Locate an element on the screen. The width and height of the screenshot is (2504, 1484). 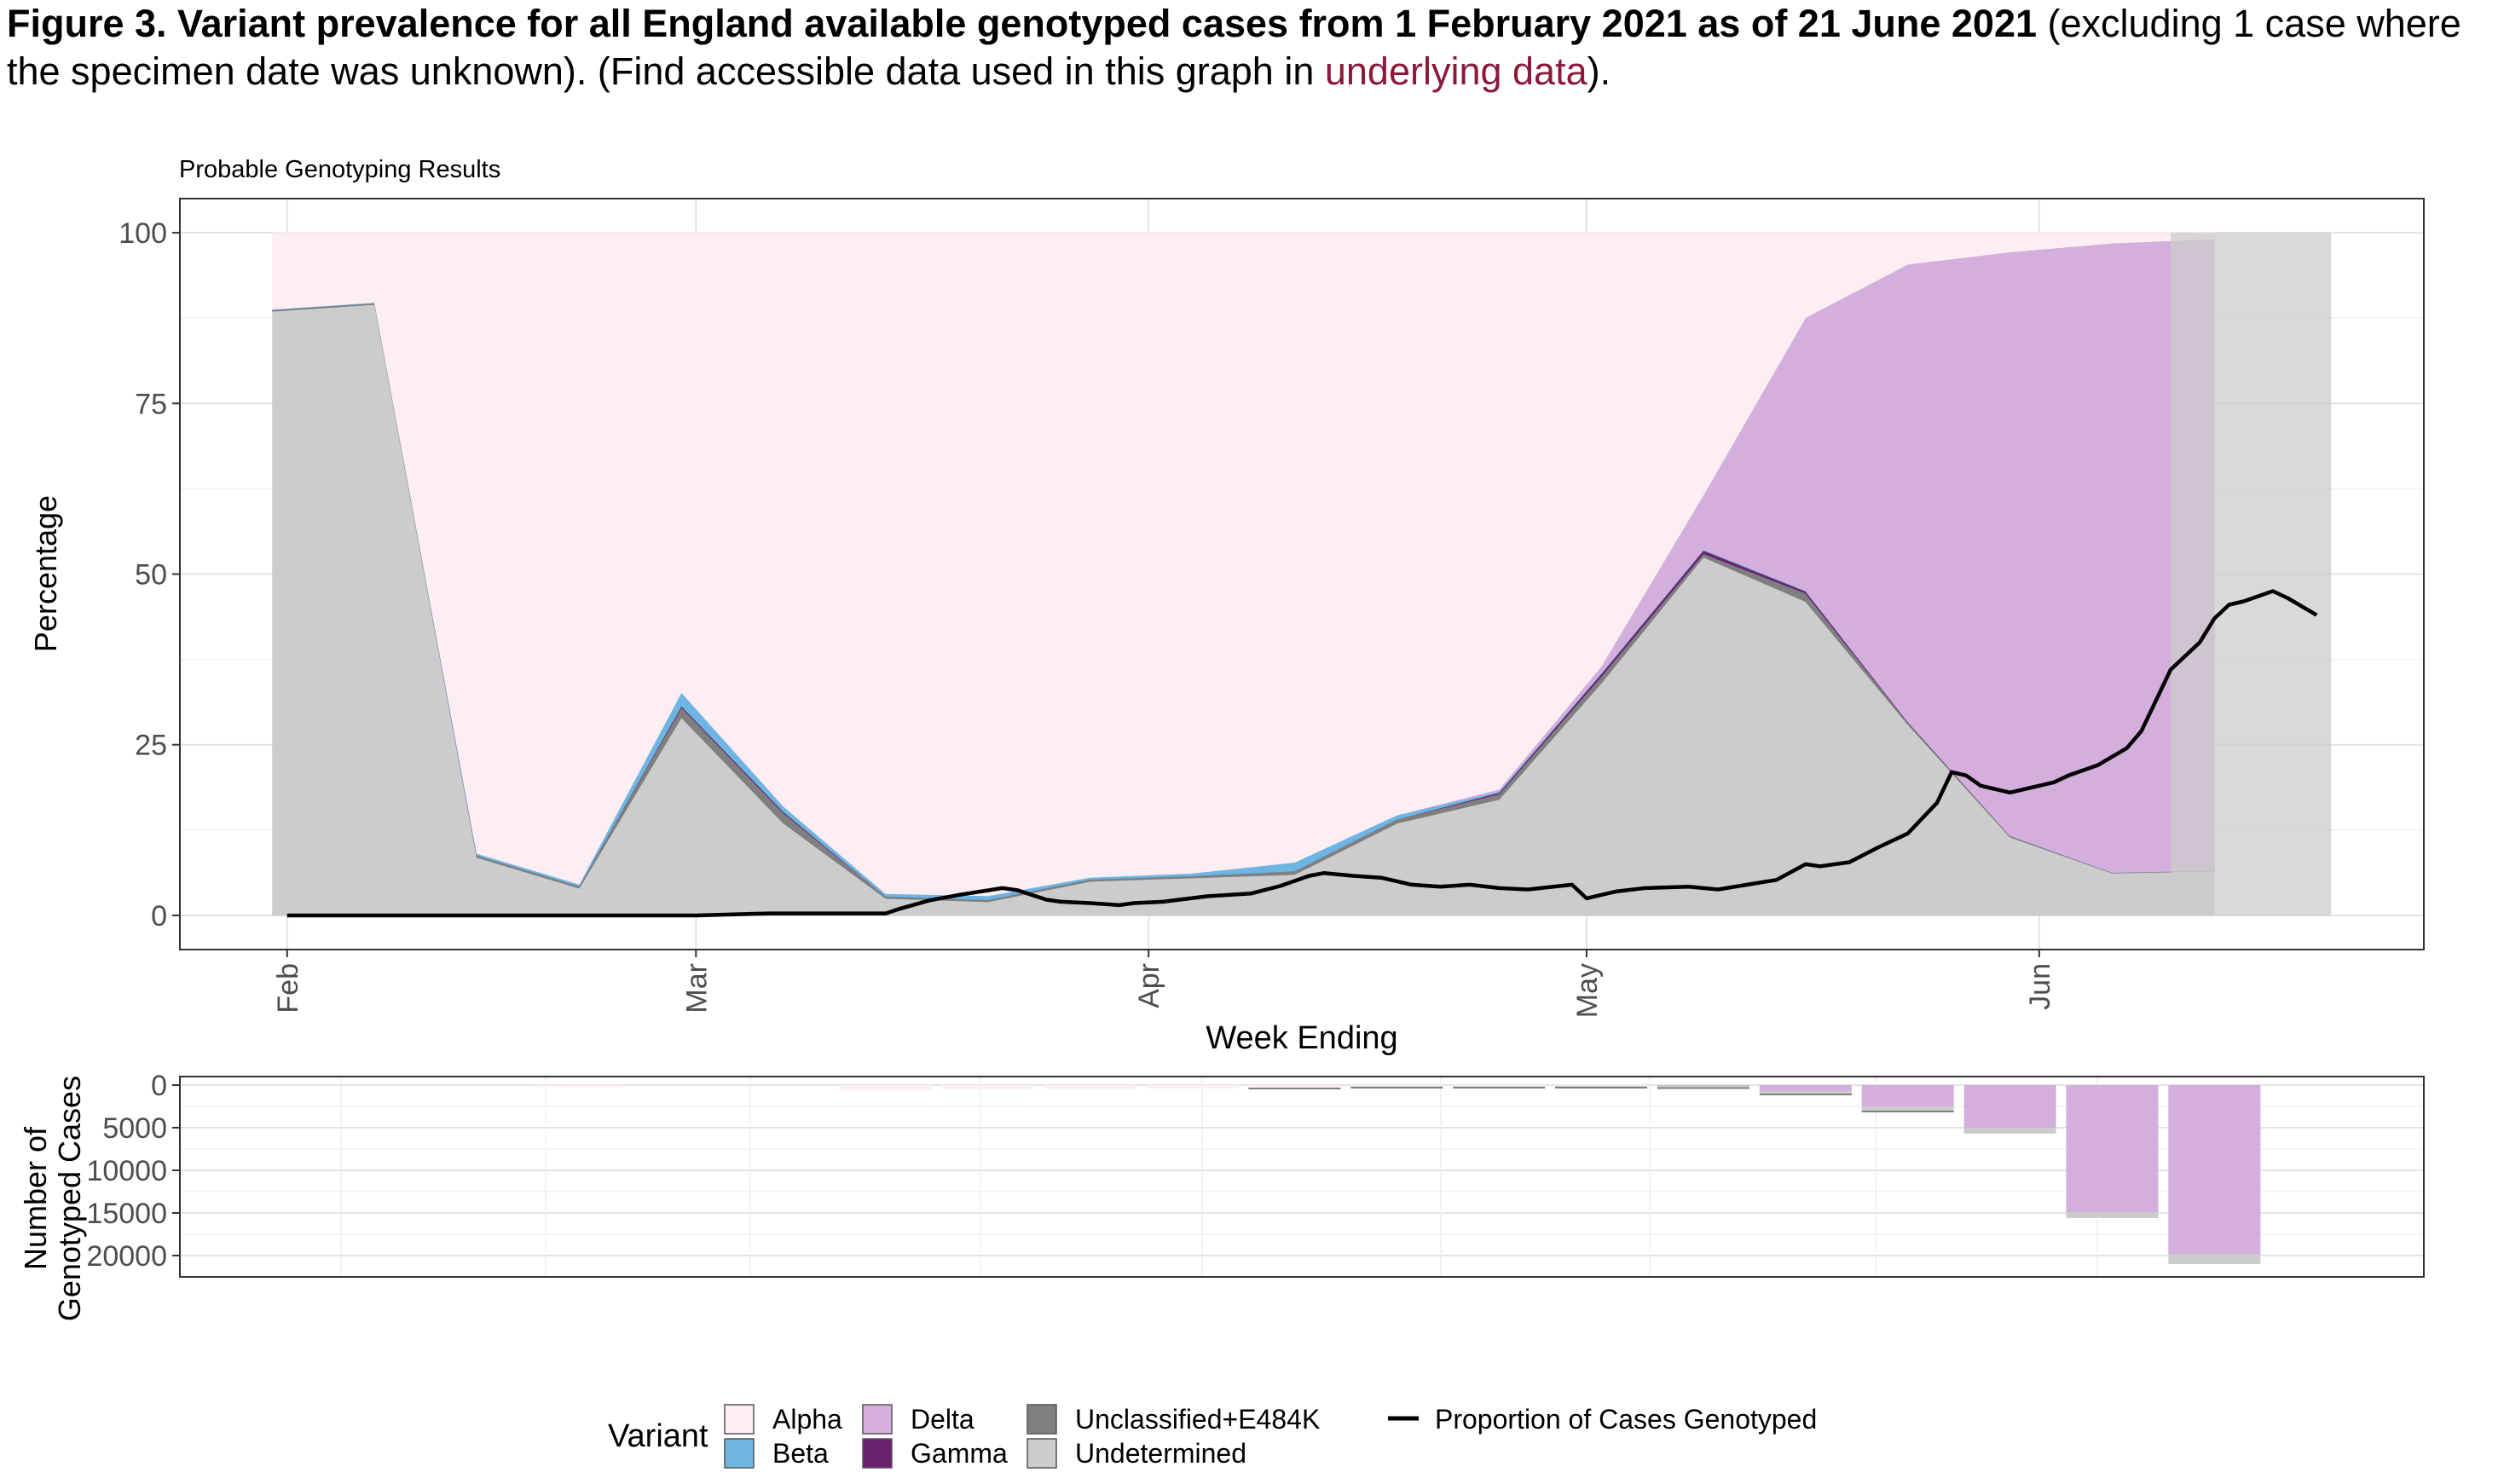
x-axis-title: Week Ending is located at coordinates (1302, 1038).